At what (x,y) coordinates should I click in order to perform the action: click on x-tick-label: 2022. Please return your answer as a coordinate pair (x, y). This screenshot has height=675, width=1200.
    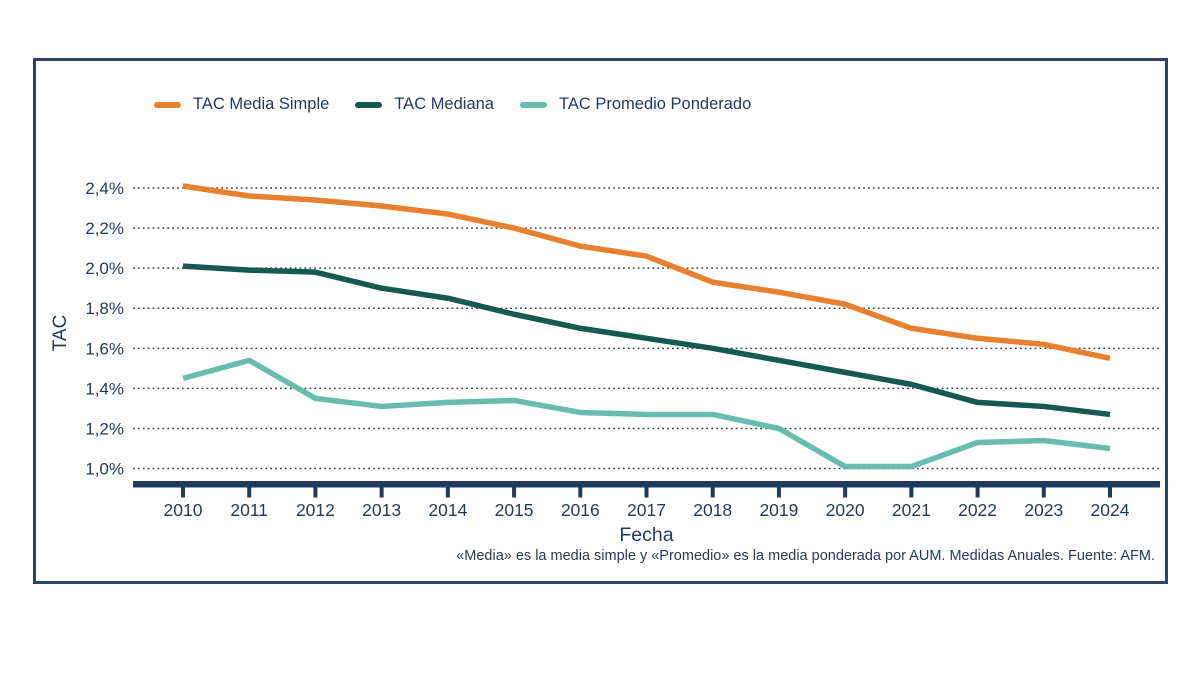
    Looking at the image, I should click on (977, 510).